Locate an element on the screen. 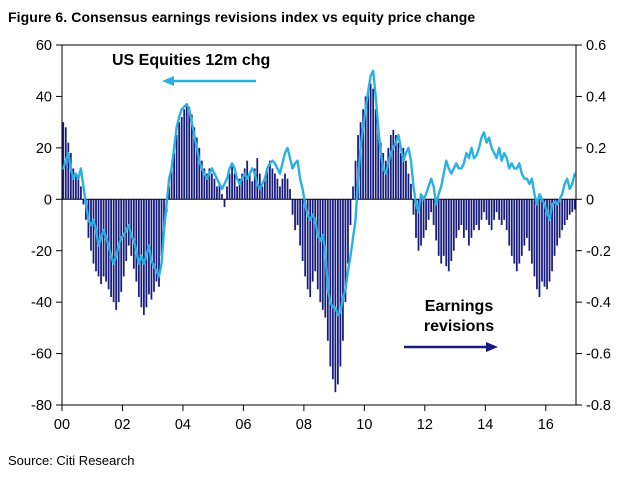  svg-text: 60 is located at coordinates (44, 46).